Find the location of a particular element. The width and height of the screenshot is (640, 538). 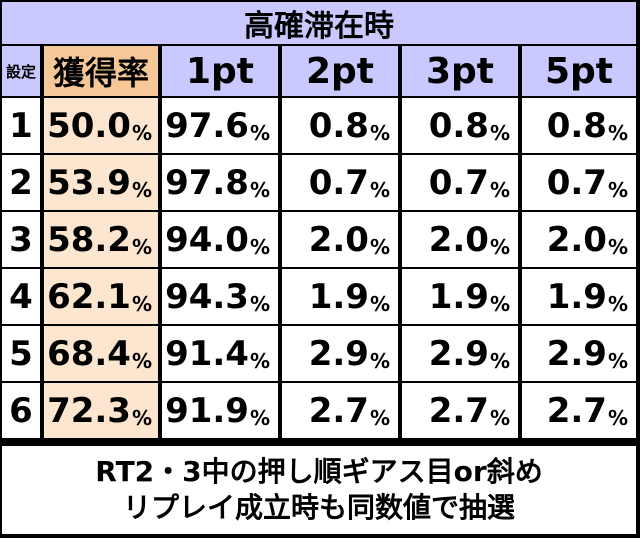

row-setting: 2 is located at coordinates (21, 182).